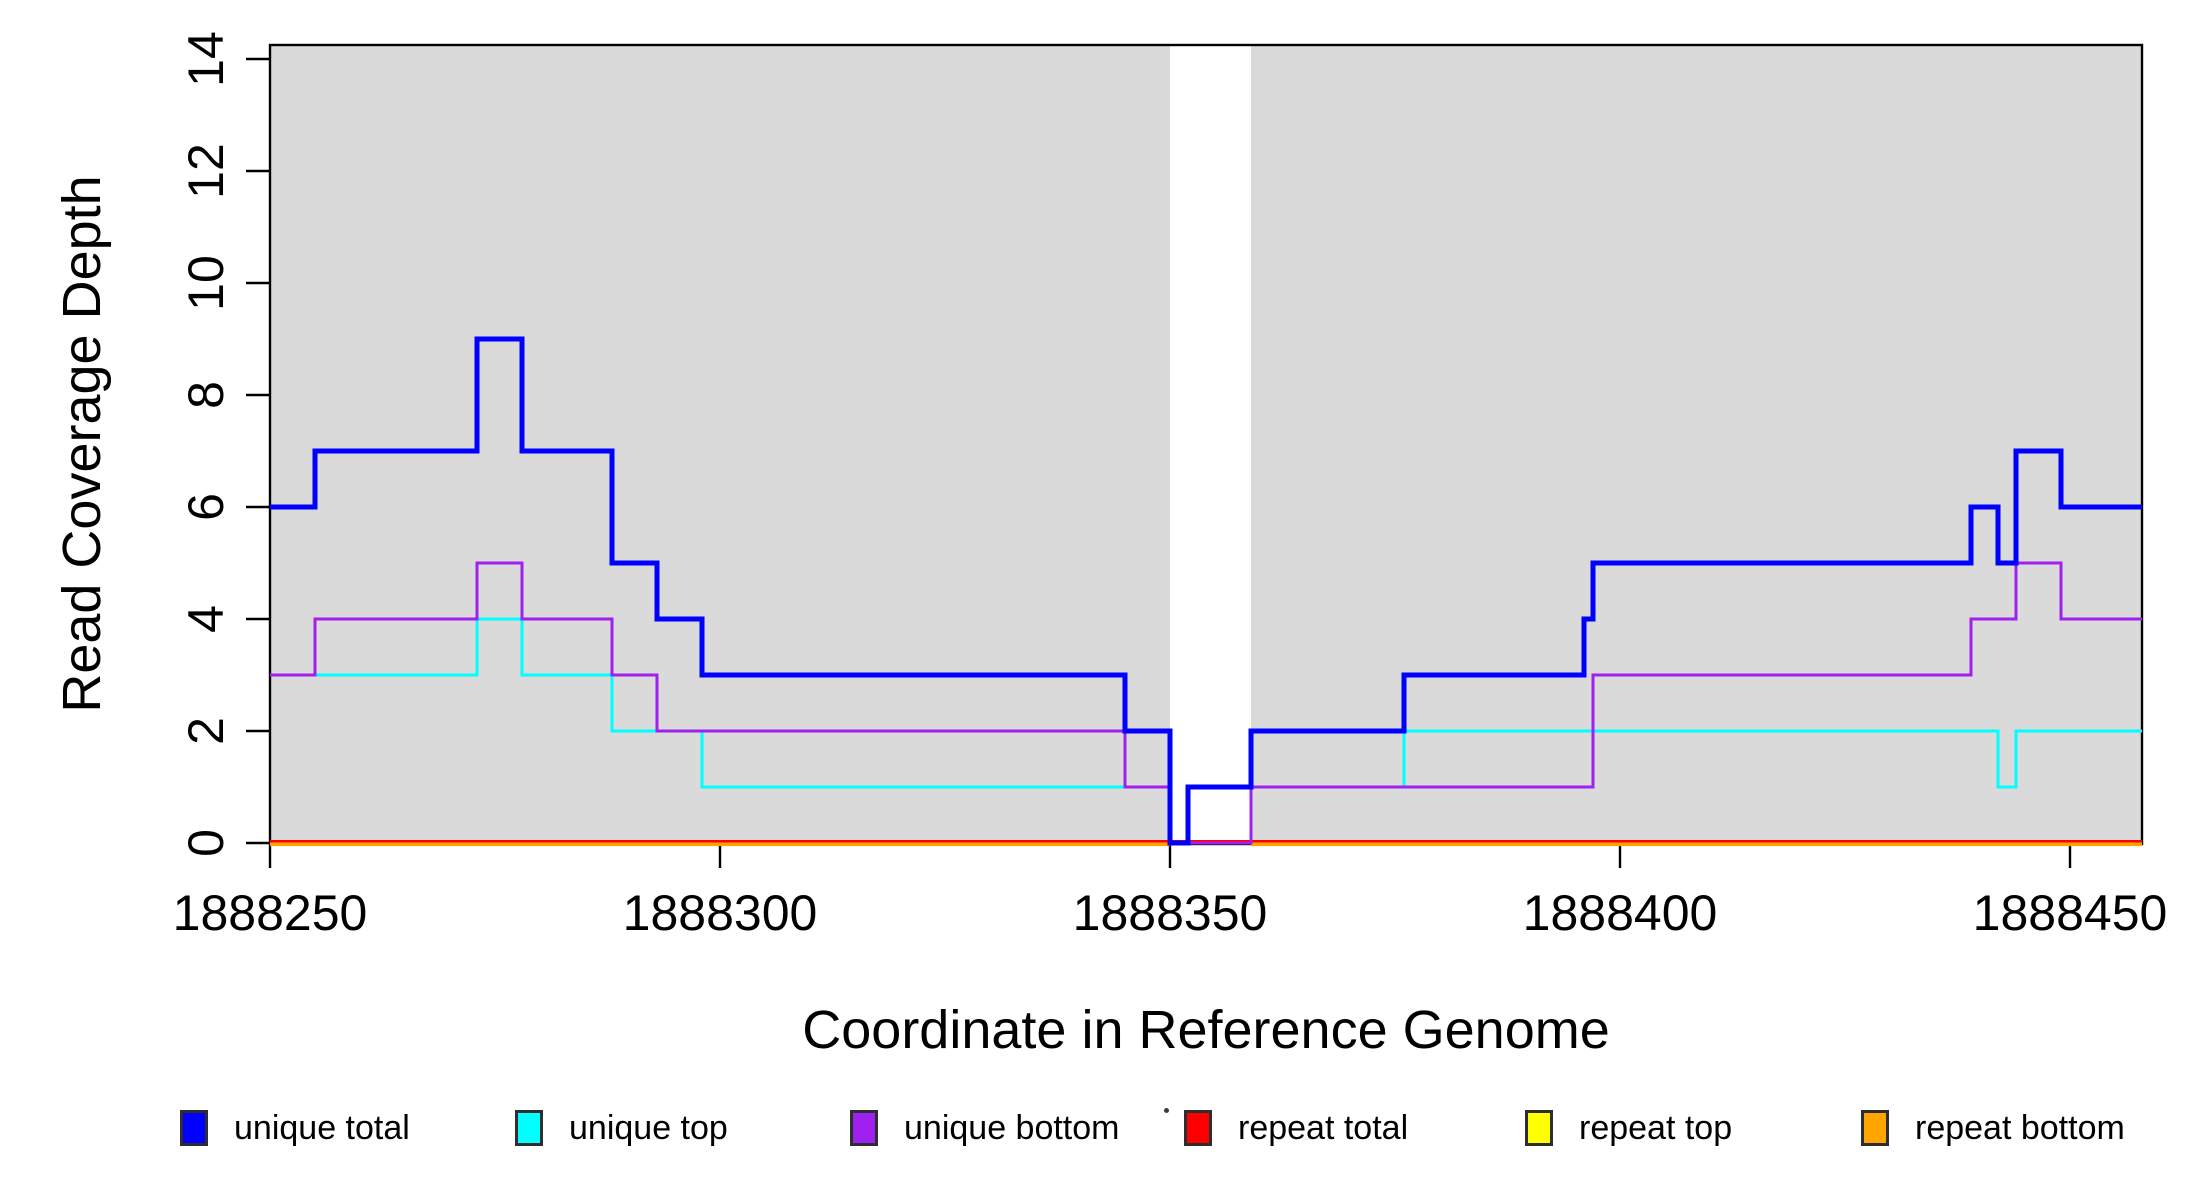  I want to click on unique-top-swatch-icon, so click(529, 1128).